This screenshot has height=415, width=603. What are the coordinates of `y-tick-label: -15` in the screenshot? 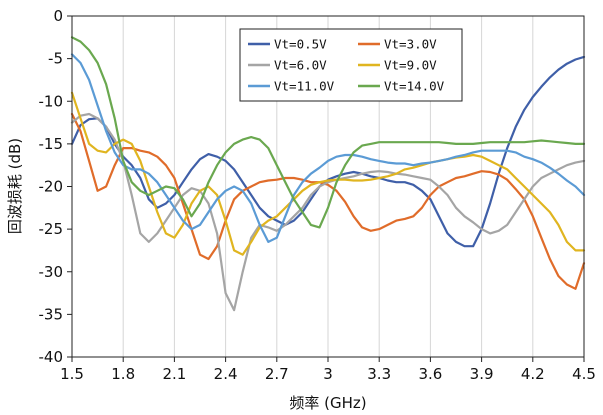 It's located at (51, 144).